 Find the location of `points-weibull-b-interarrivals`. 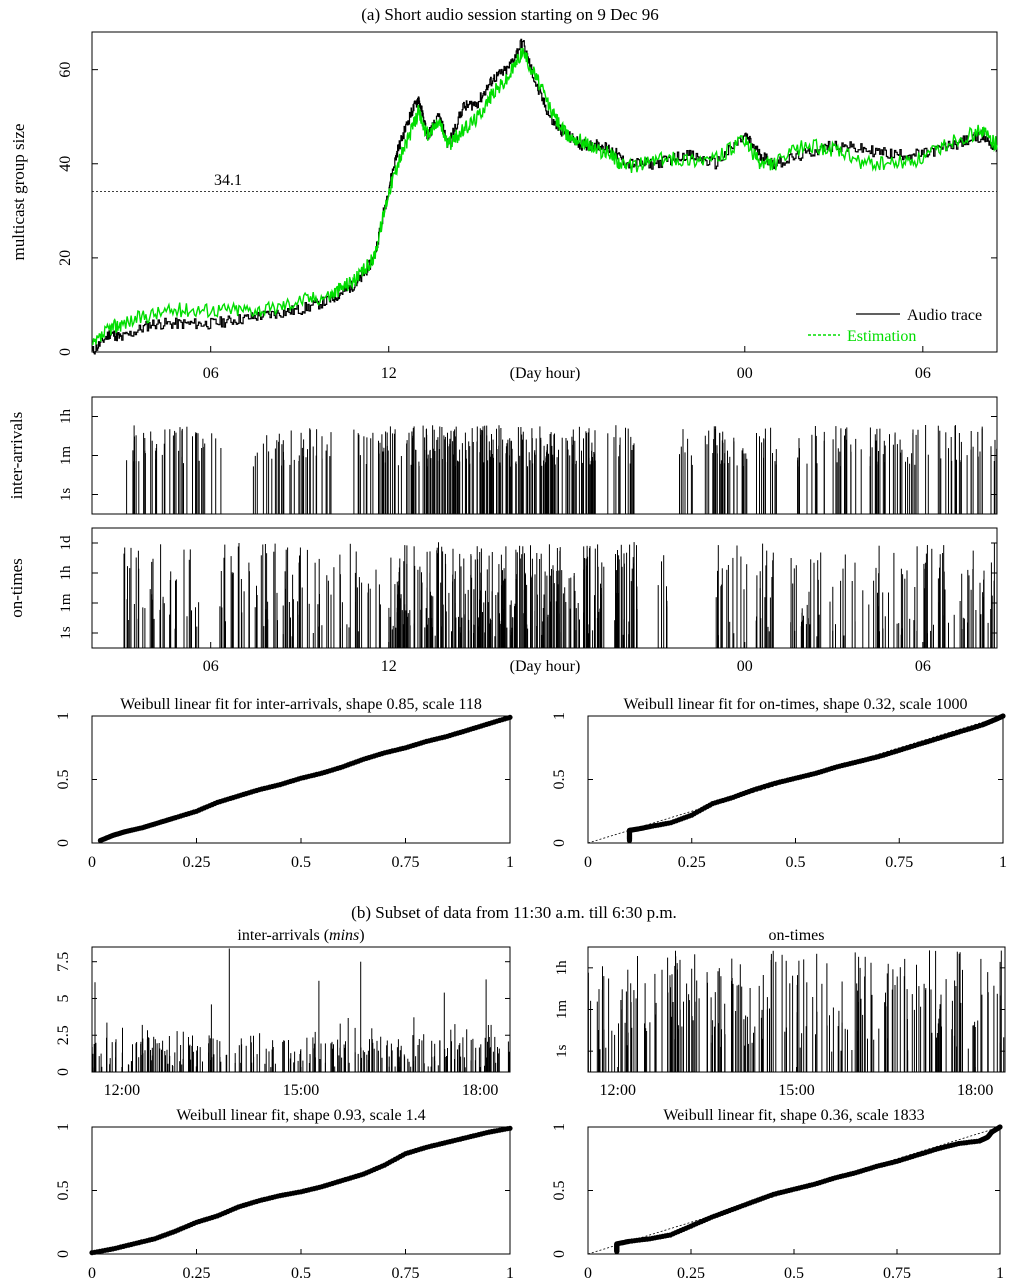

points-weibull-b-interarrivals is located at coordinates (301, 1190).